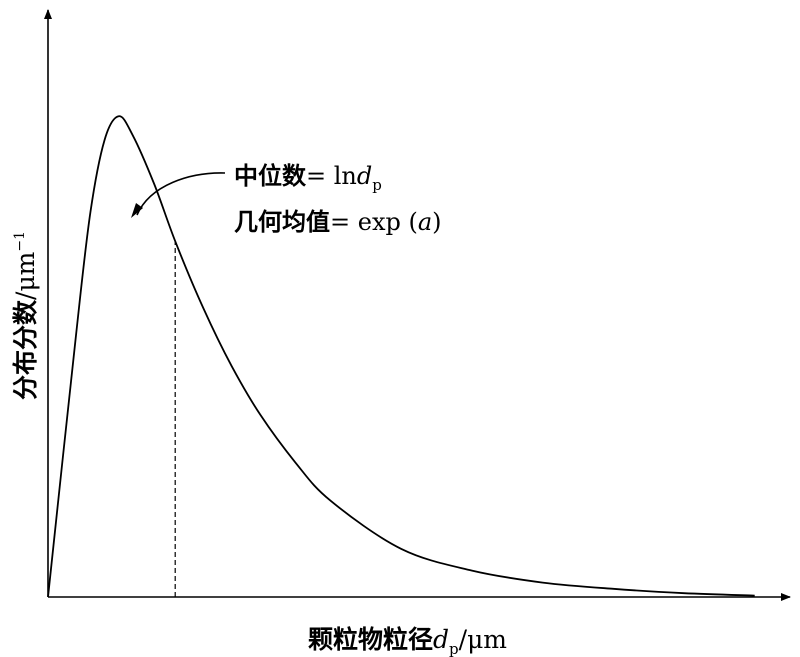  Describe the element at coordinates (270, 176) in the screenshot. I see `median-label: 中位数` at that location.